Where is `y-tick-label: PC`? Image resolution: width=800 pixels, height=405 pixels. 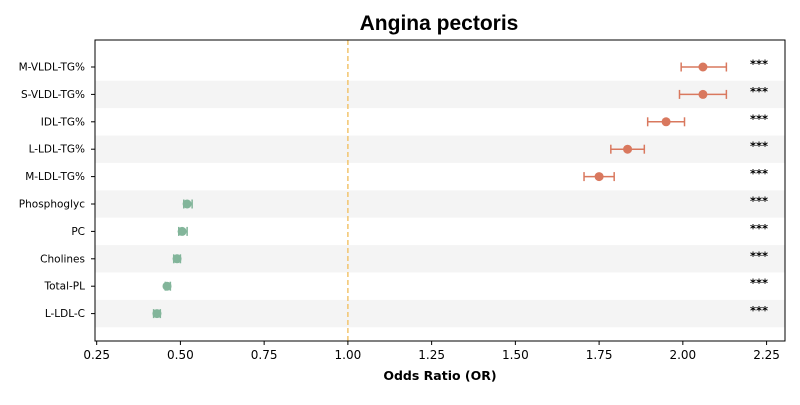 y-tick-label: PC is located at coordinates (78, 232).